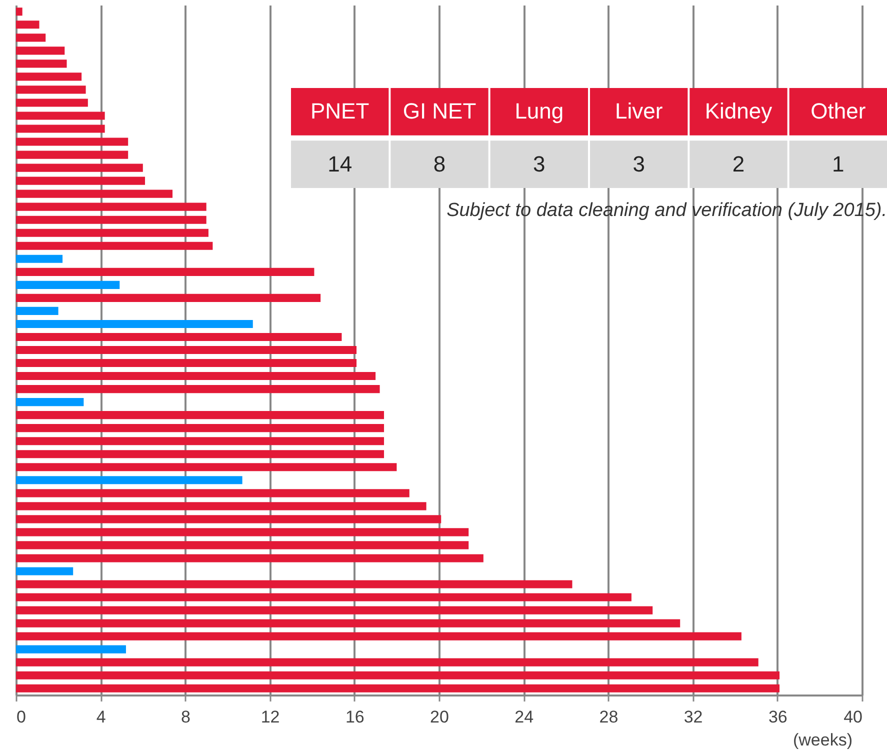  I want to click on x-tick-label: 36, so click(778, 717).